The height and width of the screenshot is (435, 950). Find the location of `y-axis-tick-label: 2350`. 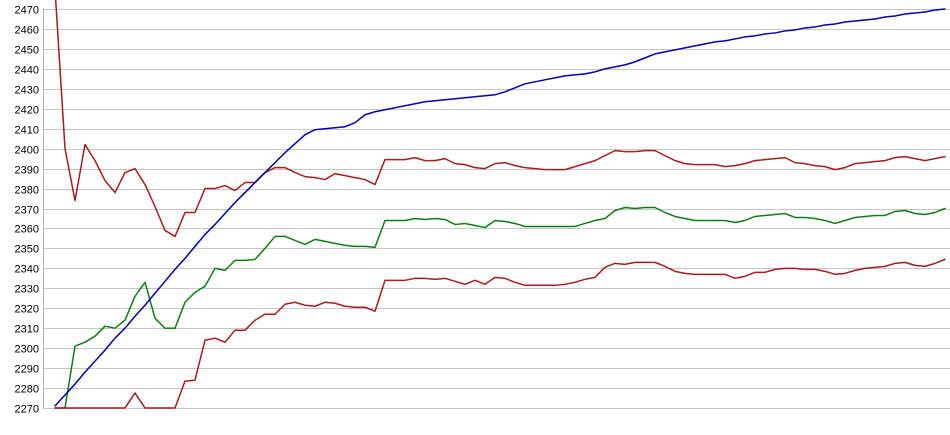

y-axis-tick-label: 2350 is located at coordinates (27, 250).